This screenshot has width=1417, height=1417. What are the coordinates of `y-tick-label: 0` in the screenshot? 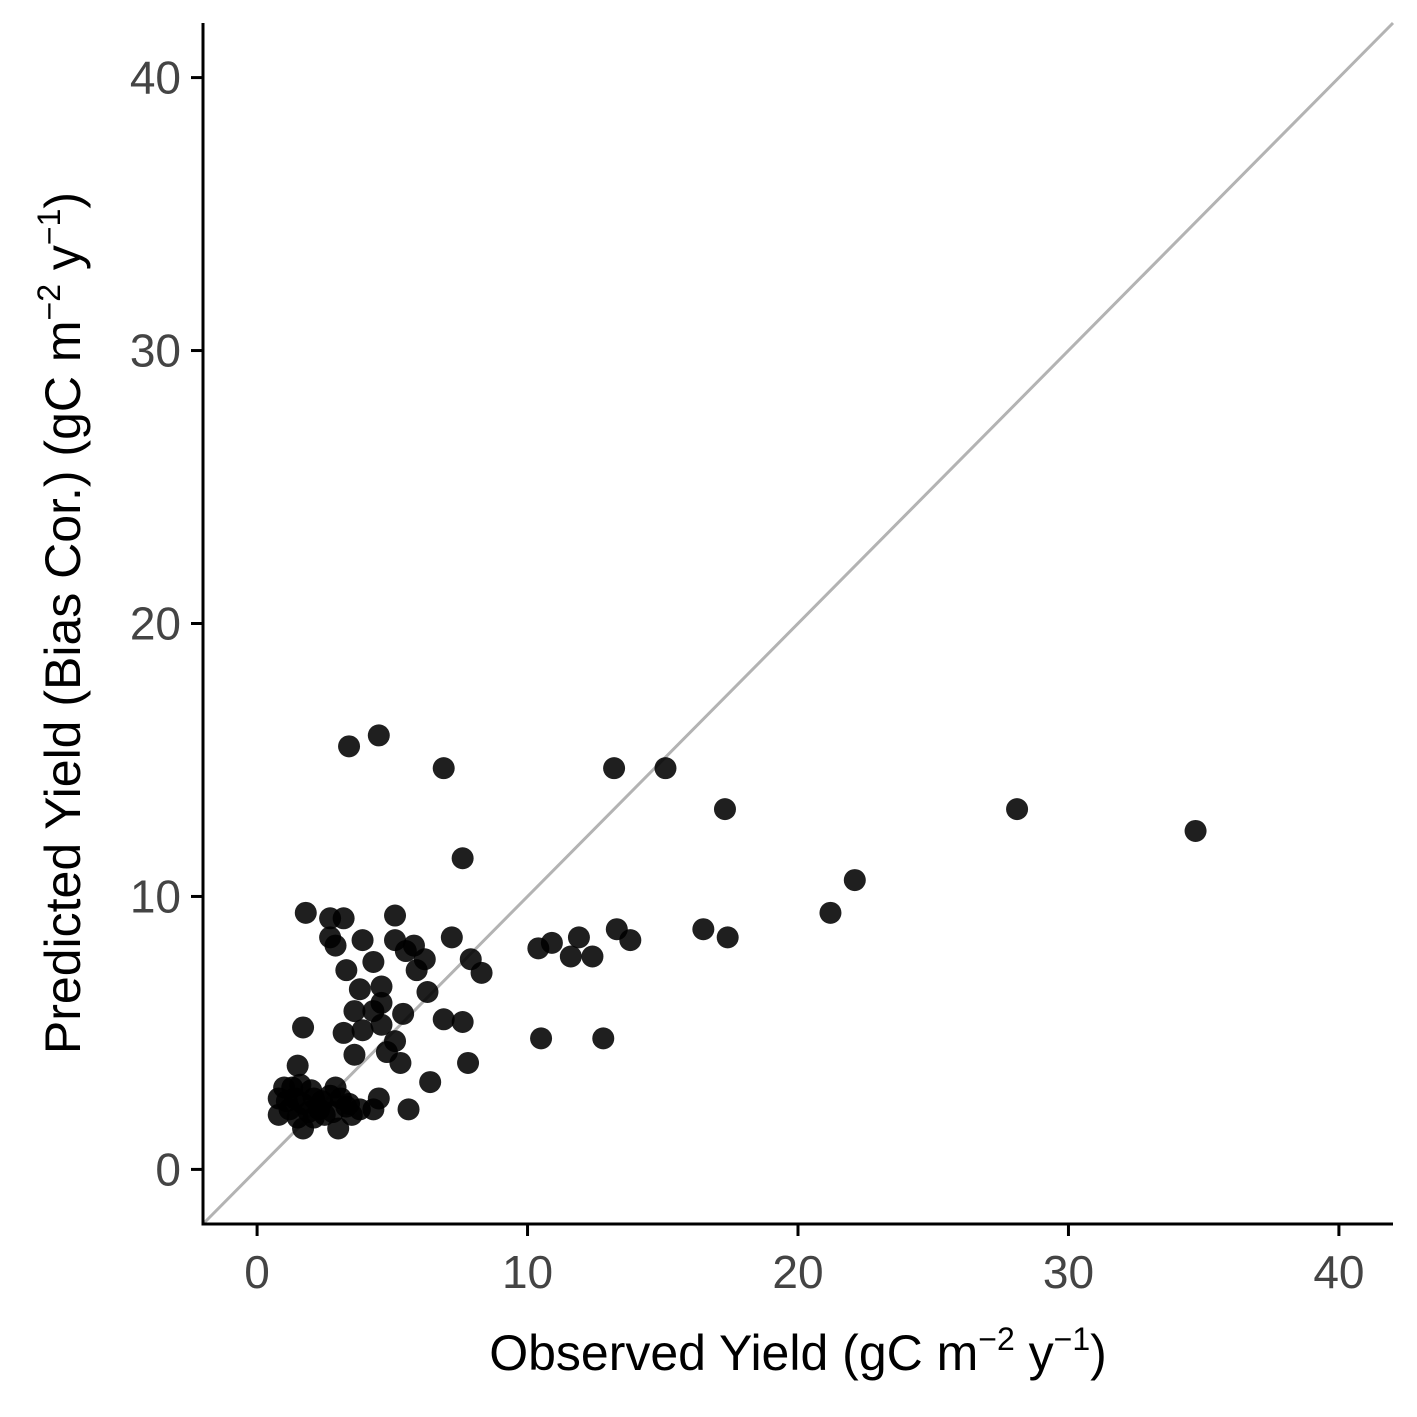 It's located at (168, 1169).